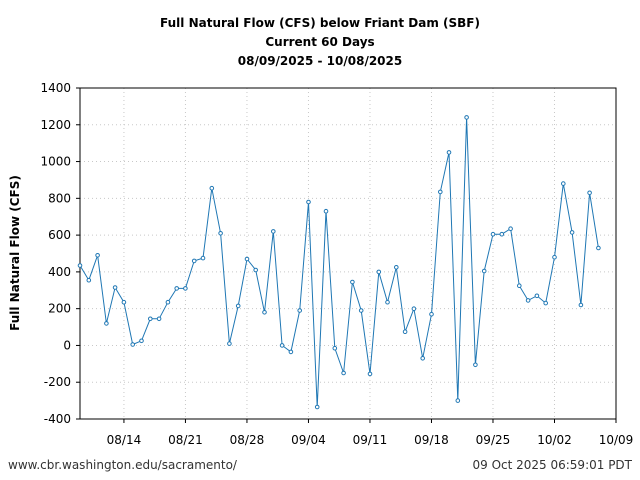 Image resolution: width=640 pixels, height=480 pixels. What do you see at coordinates (59, 235) in the screenshot?
I see `y-tick-label: 600` at bounding box center [59, 235].